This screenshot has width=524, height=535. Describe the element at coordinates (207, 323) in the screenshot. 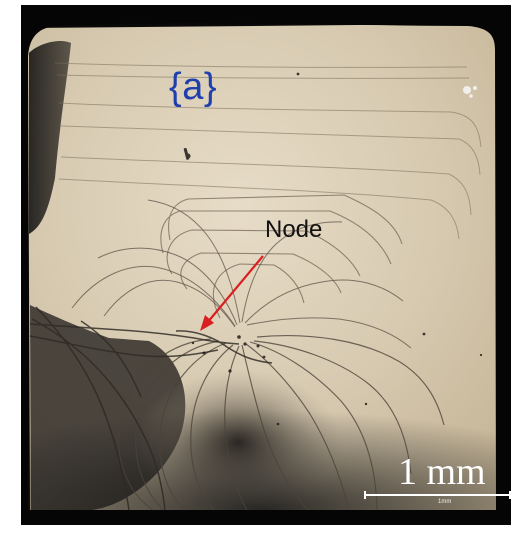

I see `node-arrow-head` at that location.